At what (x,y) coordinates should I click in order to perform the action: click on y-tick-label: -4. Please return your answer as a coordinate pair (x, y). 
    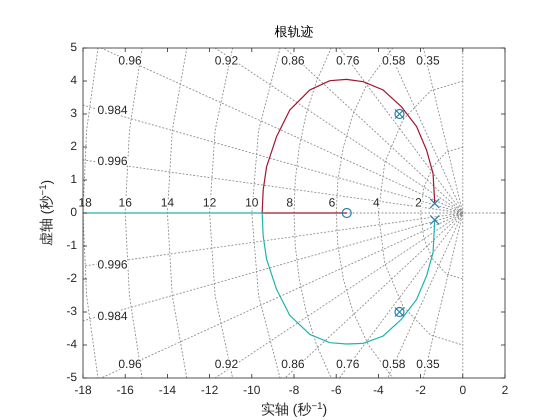
    Looking at the image, I should click on (72, 344).